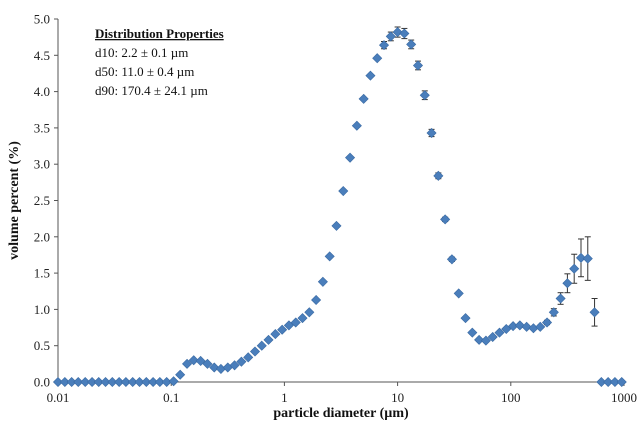  I want to click on annotation-d50: d50: 11.0 ± 0.4 µm, so click(144, 71).